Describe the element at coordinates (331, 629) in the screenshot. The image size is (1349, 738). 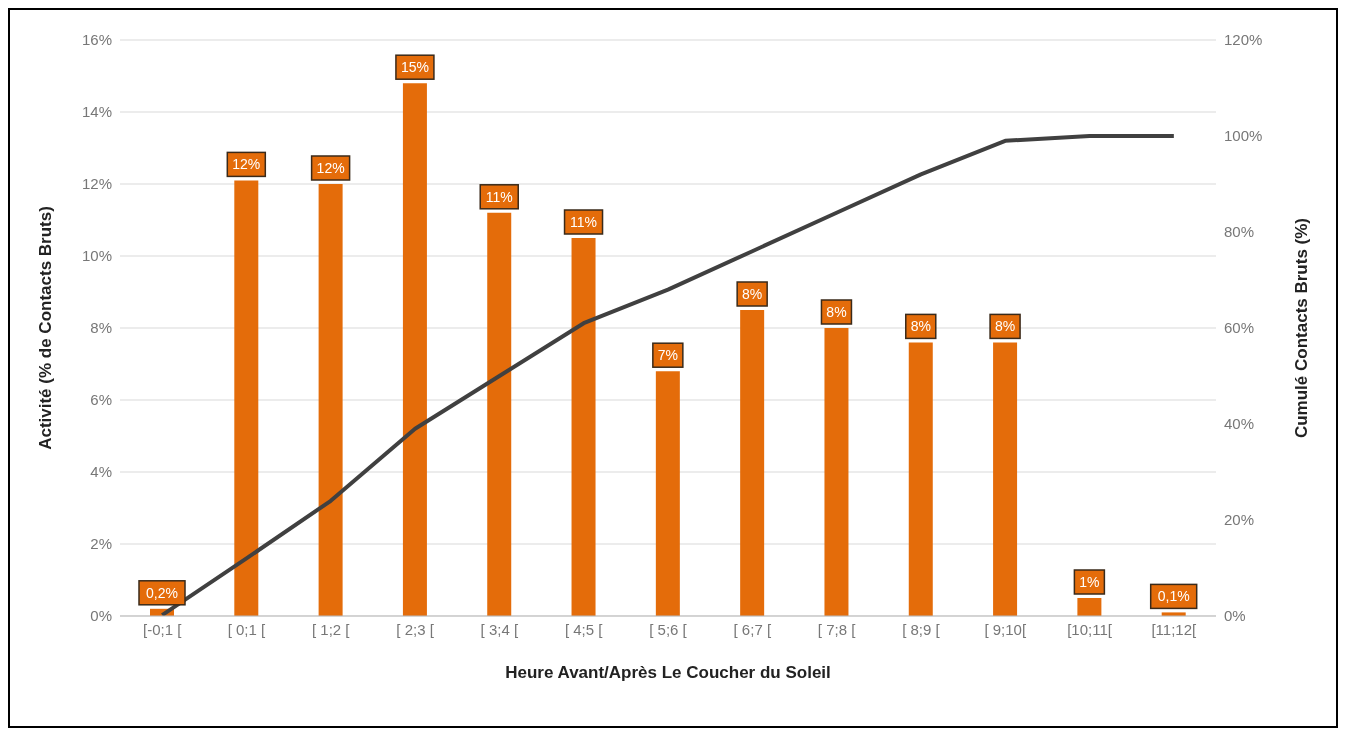
I see `x-tick-label: [ 1;2 [` at that location.